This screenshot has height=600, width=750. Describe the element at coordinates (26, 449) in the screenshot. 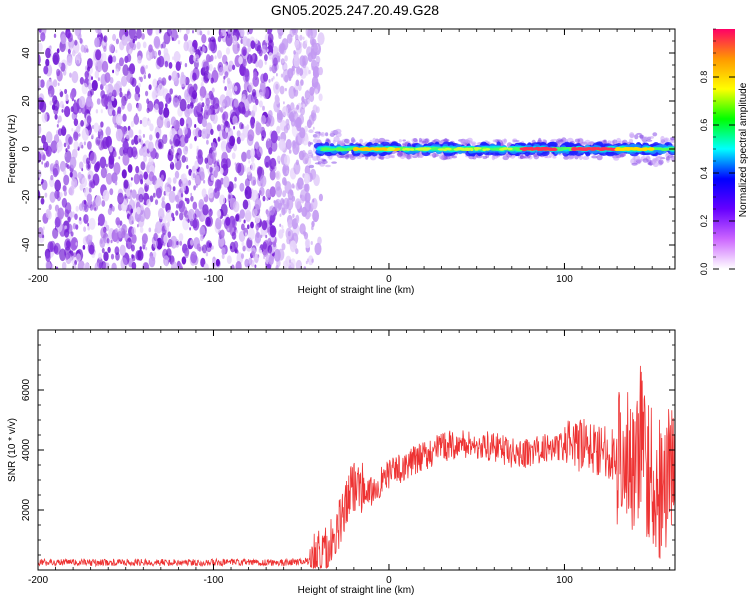

I see `y-tick-label: 4000` at that location.